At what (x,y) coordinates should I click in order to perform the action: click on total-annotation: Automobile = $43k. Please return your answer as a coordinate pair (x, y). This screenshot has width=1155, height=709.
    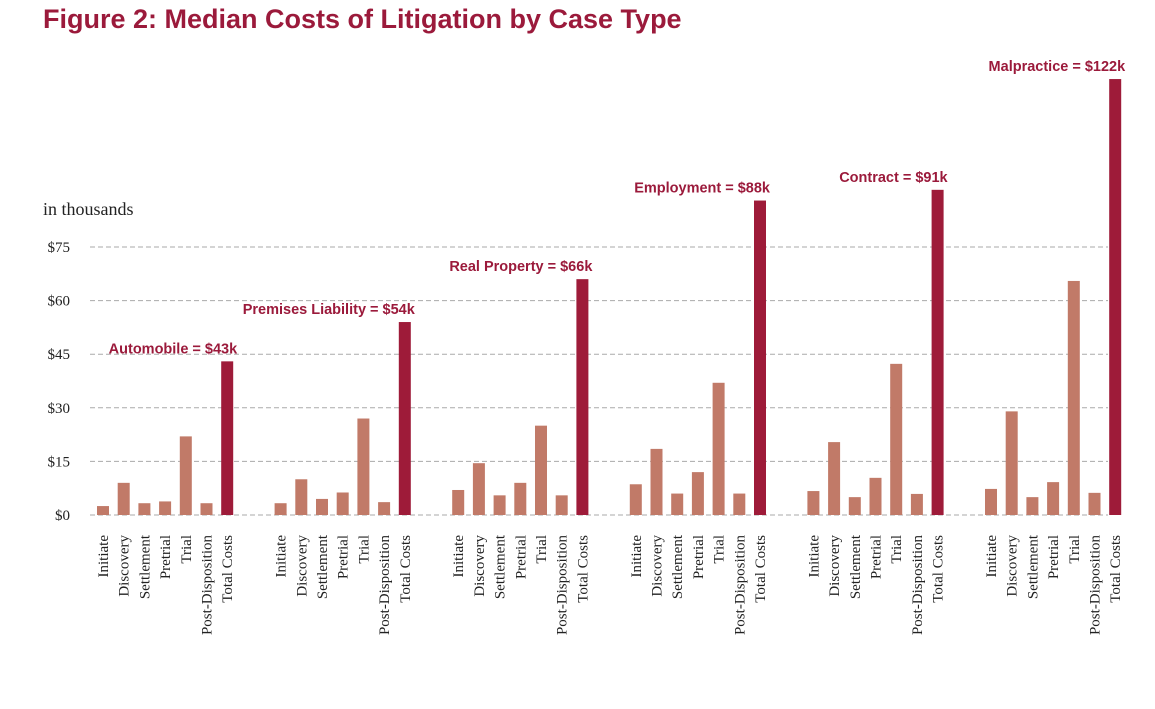
    Looking at the image, I should click on (173, 349).